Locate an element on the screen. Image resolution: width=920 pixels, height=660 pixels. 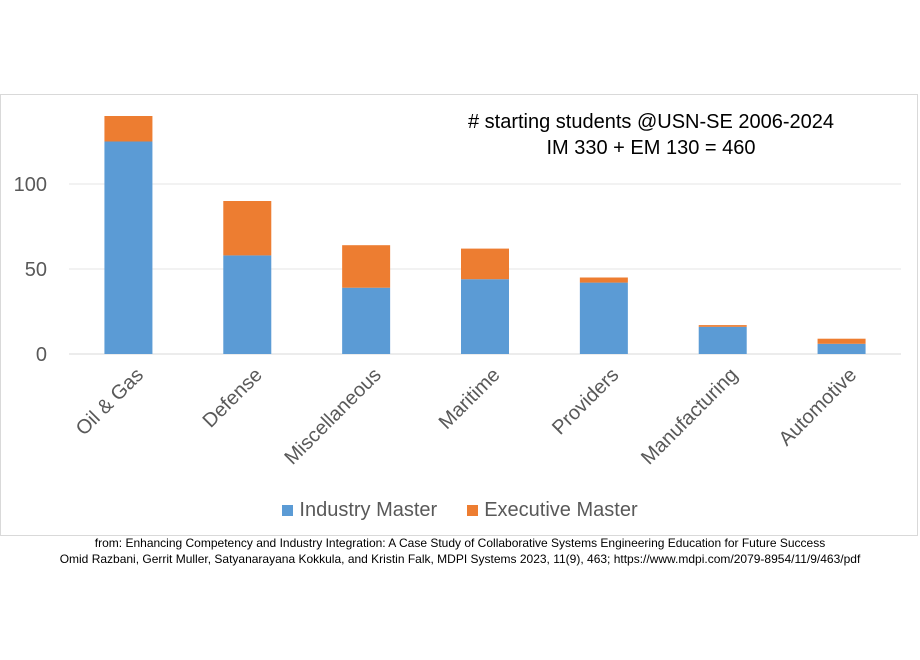
x-category-label: Manufacturing is located at coordinates (689, 416).